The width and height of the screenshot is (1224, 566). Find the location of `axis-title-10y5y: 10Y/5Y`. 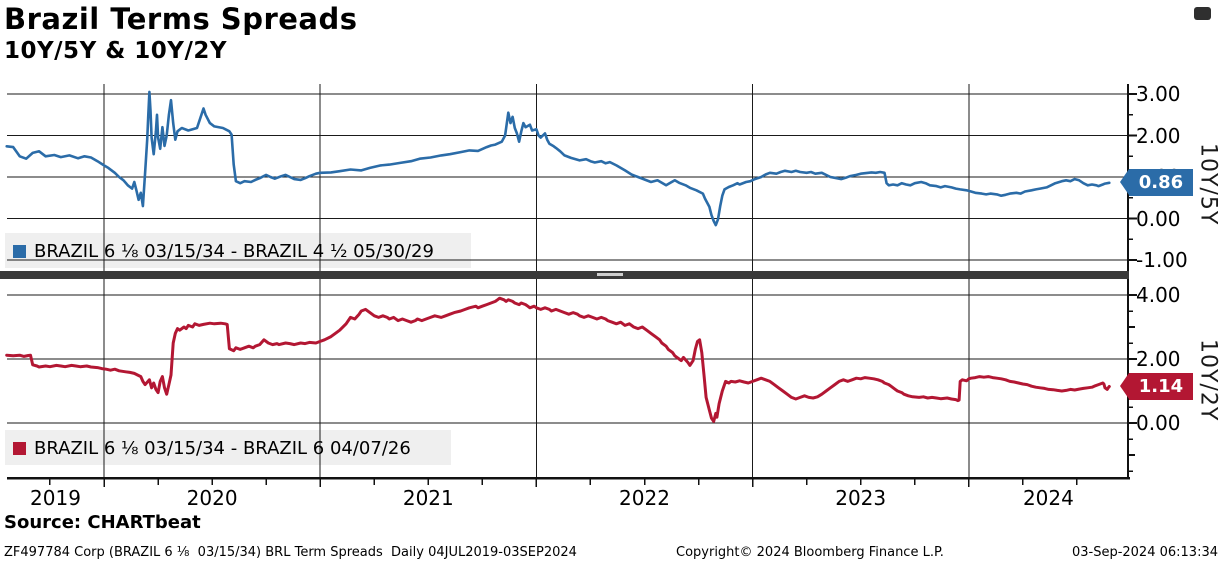

axis-title-10y5y: 10Y/5Y is located at coordinates (1208, 184).